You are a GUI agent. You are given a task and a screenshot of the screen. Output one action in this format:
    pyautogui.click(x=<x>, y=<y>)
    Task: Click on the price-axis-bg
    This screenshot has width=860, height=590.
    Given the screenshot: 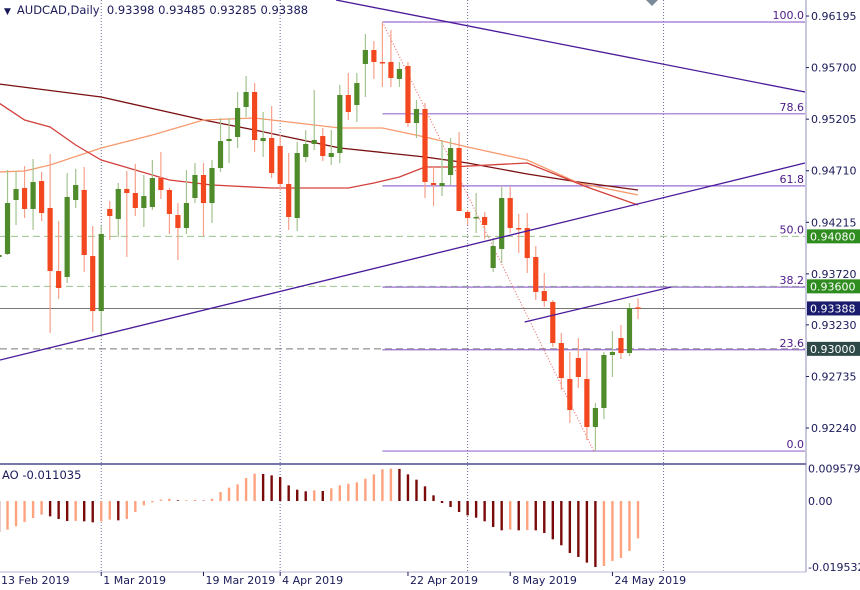 What is the action you would take?
    pyautogui.click(x=833, y=295)
    